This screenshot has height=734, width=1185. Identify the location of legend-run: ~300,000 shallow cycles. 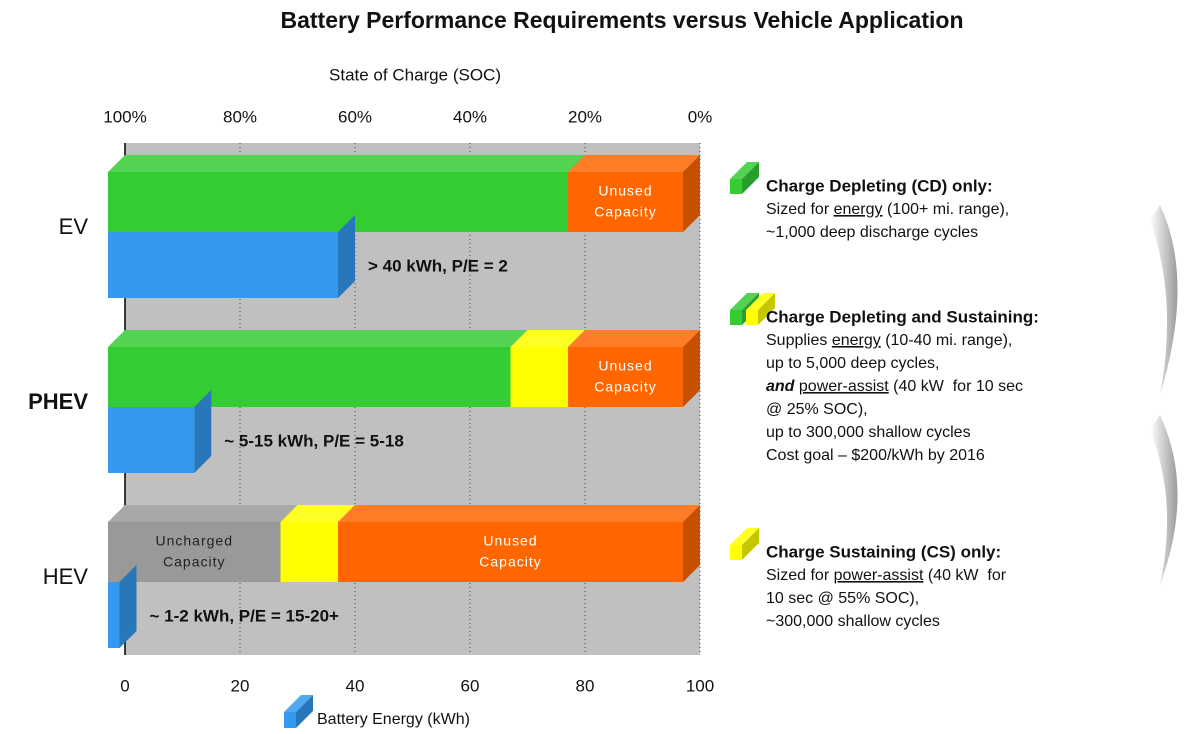
(853, 621).